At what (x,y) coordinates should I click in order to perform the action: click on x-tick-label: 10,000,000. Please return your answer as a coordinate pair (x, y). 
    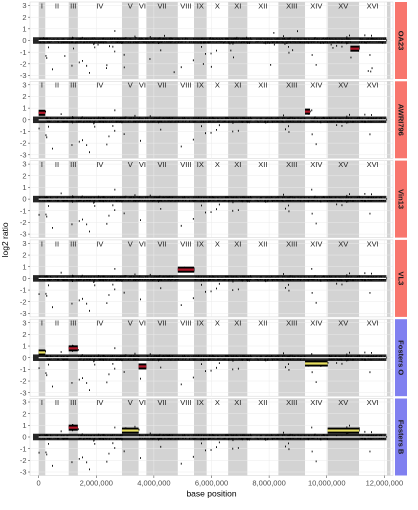
    Looking at the image, I should click on (327, 483).